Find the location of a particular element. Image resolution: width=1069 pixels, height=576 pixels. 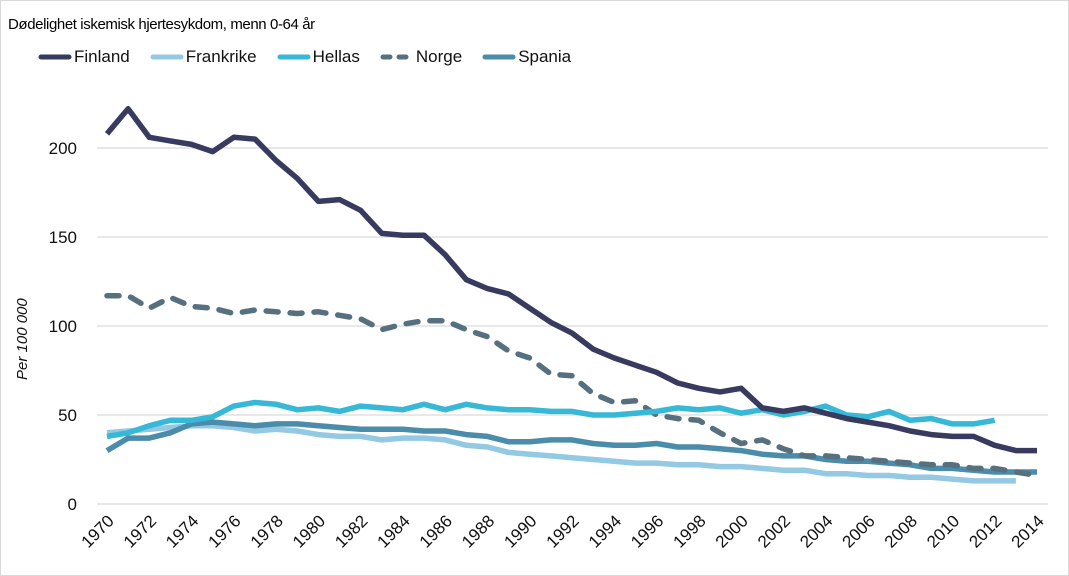

legend-swatch-hellas is located at coordinates (294, 57).